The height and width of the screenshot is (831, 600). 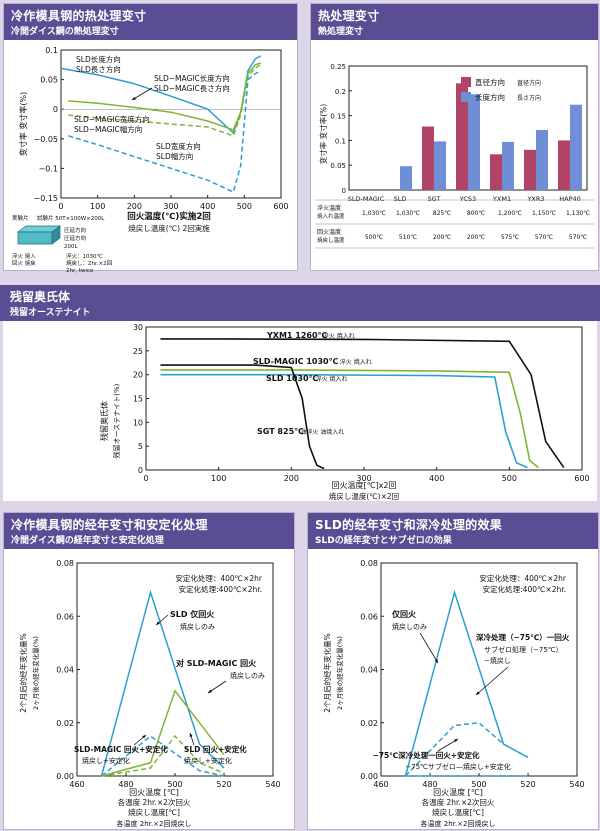 What do you see at coordinates (380, 784) in the screenshot?
I see `x-tick-label: 460` at bounding box center [380, 784].